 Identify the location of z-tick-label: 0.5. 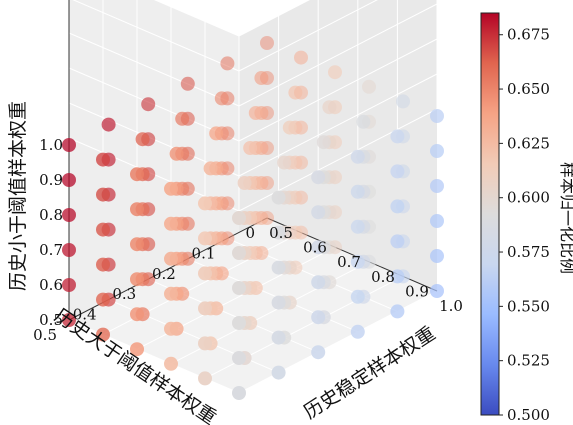
(51, 320).